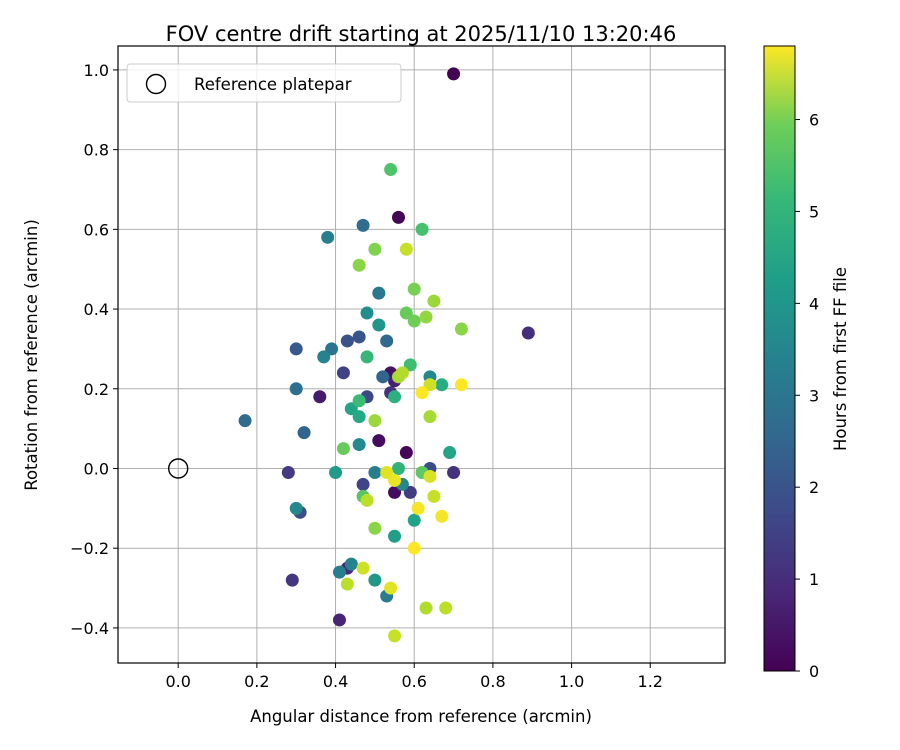 The height and width of the screenshot is (750, 900). What do you see at coordinates (89, 628) in the screenshot?
I see `y-tick-label: −0.4` at bounding box center [89, 628].